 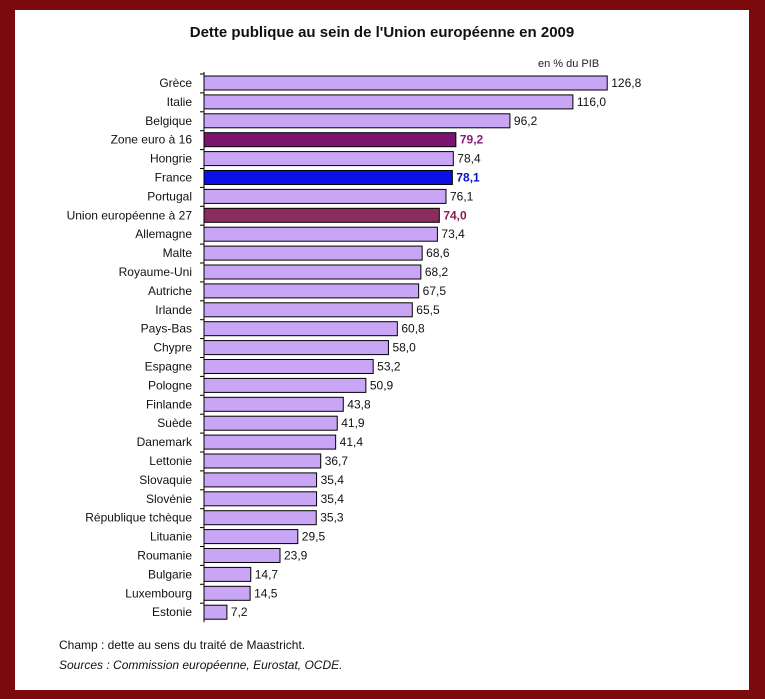 I want to click on value-label: 36,7, so click(x=337, y=461).